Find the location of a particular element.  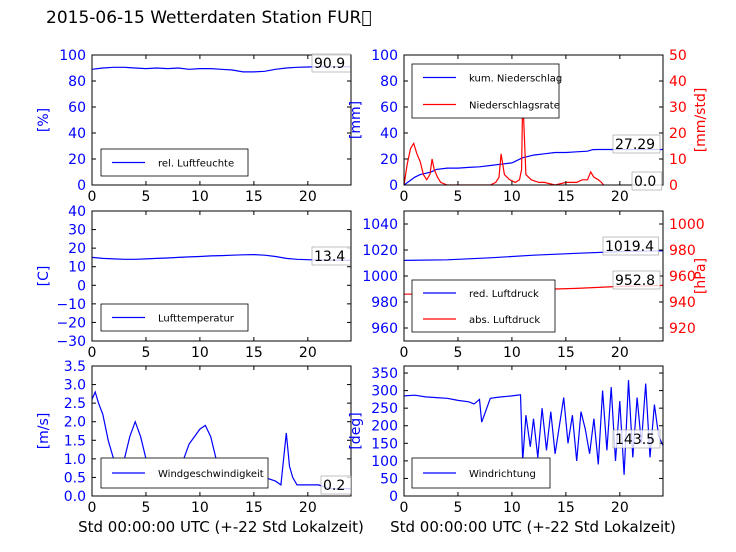

y-tick-label: 1020 is located at coordinates (380, 251).